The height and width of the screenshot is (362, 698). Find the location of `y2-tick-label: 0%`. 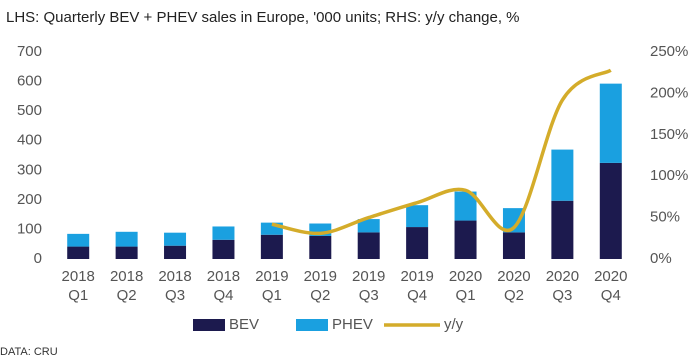

y2-tick-label: 0% is located at coordinates (661, 258).